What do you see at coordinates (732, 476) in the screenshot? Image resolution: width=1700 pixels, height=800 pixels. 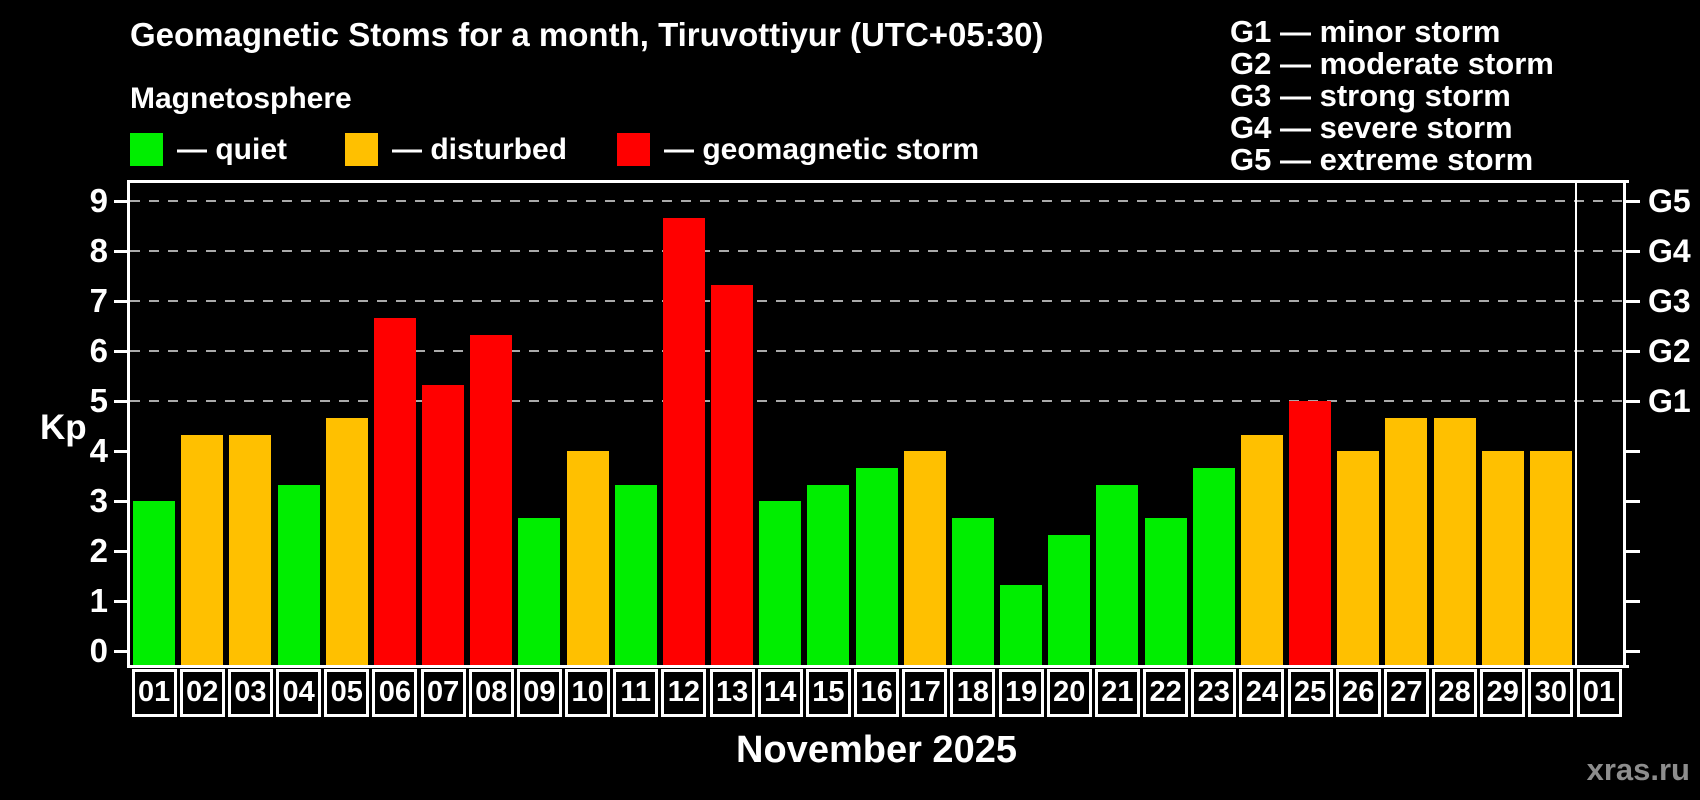 I see `bar-day-13-storm` at bounding box center [732, 476].